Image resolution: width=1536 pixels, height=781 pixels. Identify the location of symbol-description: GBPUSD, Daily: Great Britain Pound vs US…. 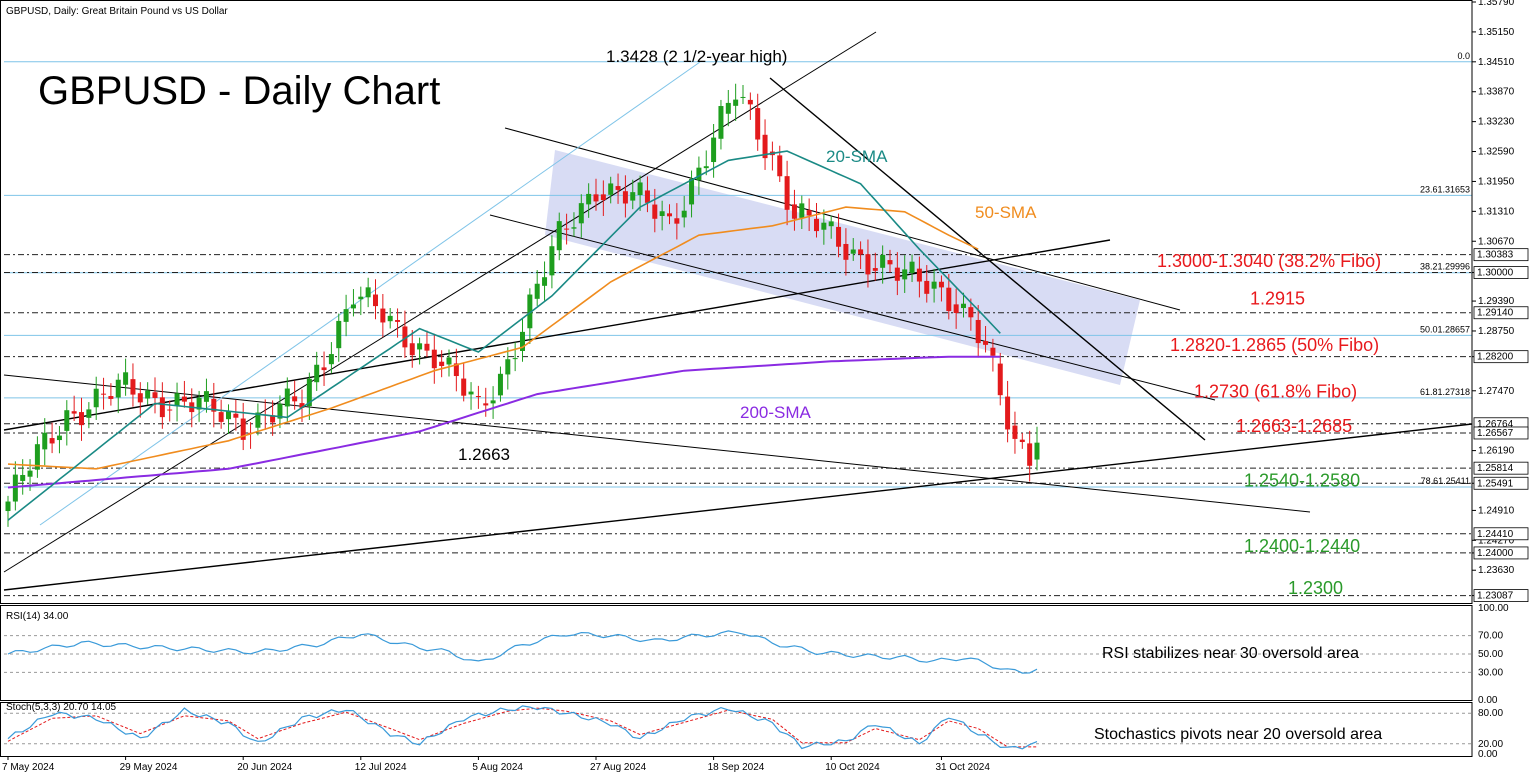
(117, 11).